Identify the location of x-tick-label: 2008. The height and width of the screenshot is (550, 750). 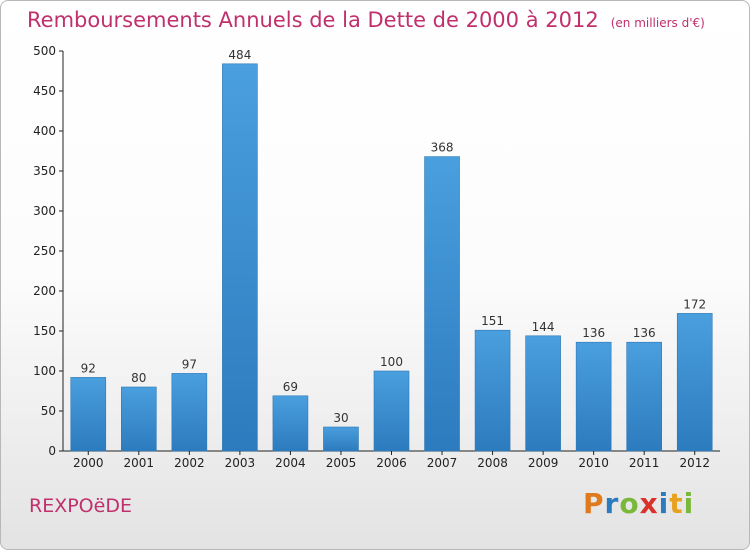
(492, 463).